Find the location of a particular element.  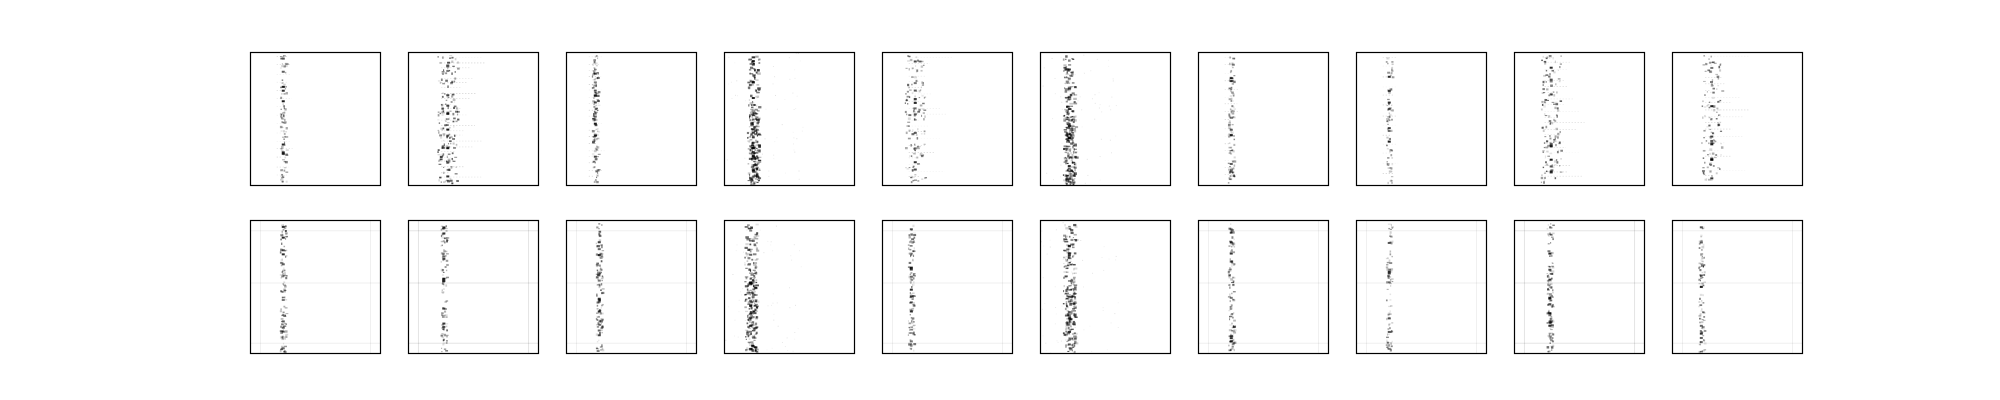

panel-r2-c4 is located at coordinates (789, 287).